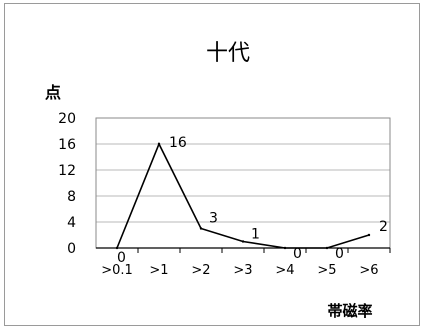  I want to click on y-tick-label-0: 0, so click(71, 249).